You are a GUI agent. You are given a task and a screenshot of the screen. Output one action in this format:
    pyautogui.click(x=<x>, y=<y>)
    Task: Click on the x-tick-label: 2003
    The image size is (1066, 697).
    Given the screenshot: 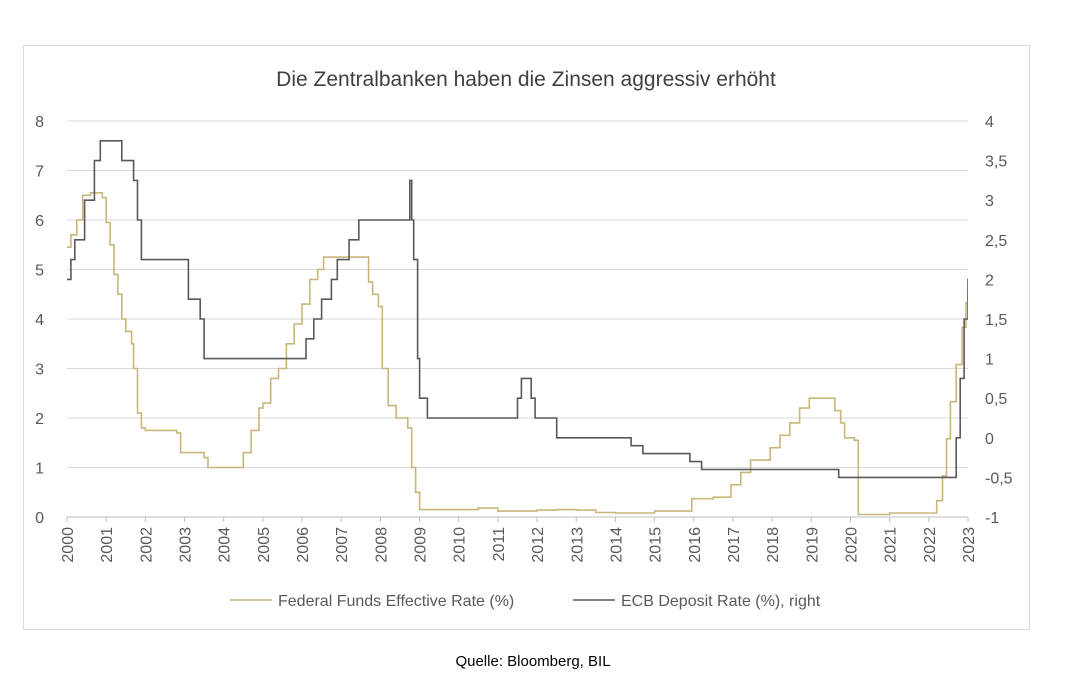 What is the action you would take?
    pyautogui.click(x=186, y=545)
    